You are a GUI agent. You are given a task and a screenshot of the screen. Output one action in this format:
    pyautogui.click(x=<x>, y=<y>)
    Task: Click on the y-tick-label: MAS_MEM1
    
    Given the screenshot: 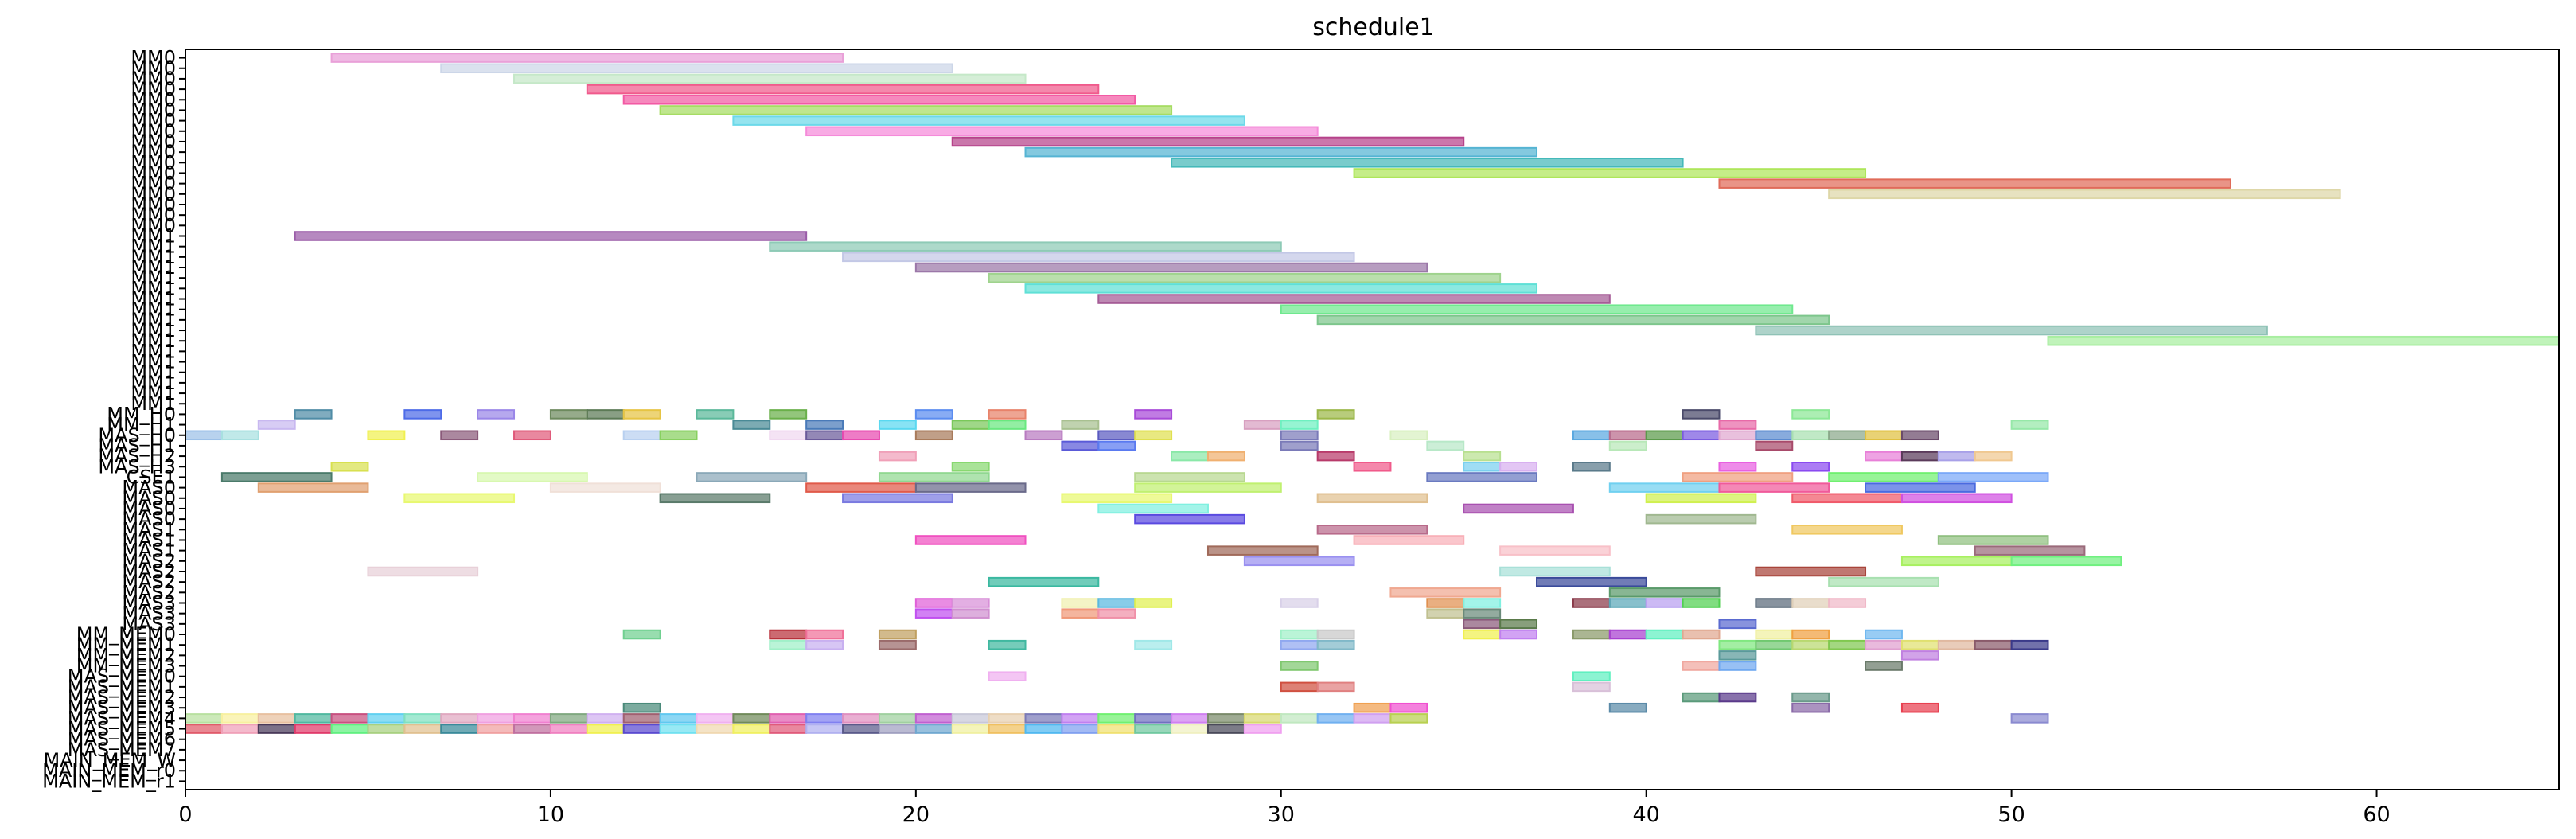 What is the action you would take?
    pyautogui.click(x=122, y=687)
    